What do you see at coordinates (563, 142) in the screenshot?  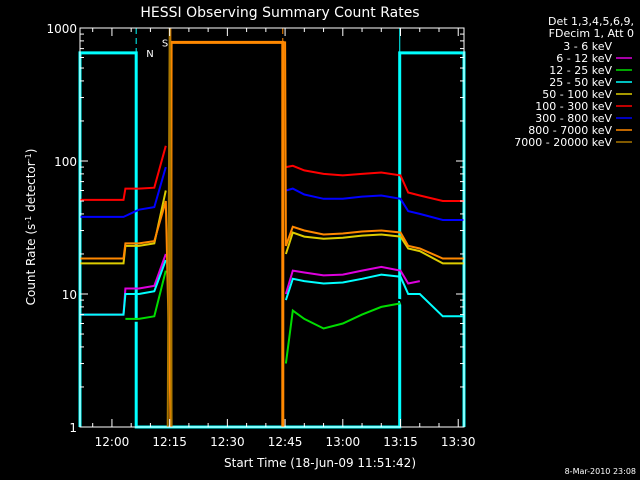 I see `legend-entry-7000-20000-kev: 7000 - 20000 keV` at bounding box center [563, 142].